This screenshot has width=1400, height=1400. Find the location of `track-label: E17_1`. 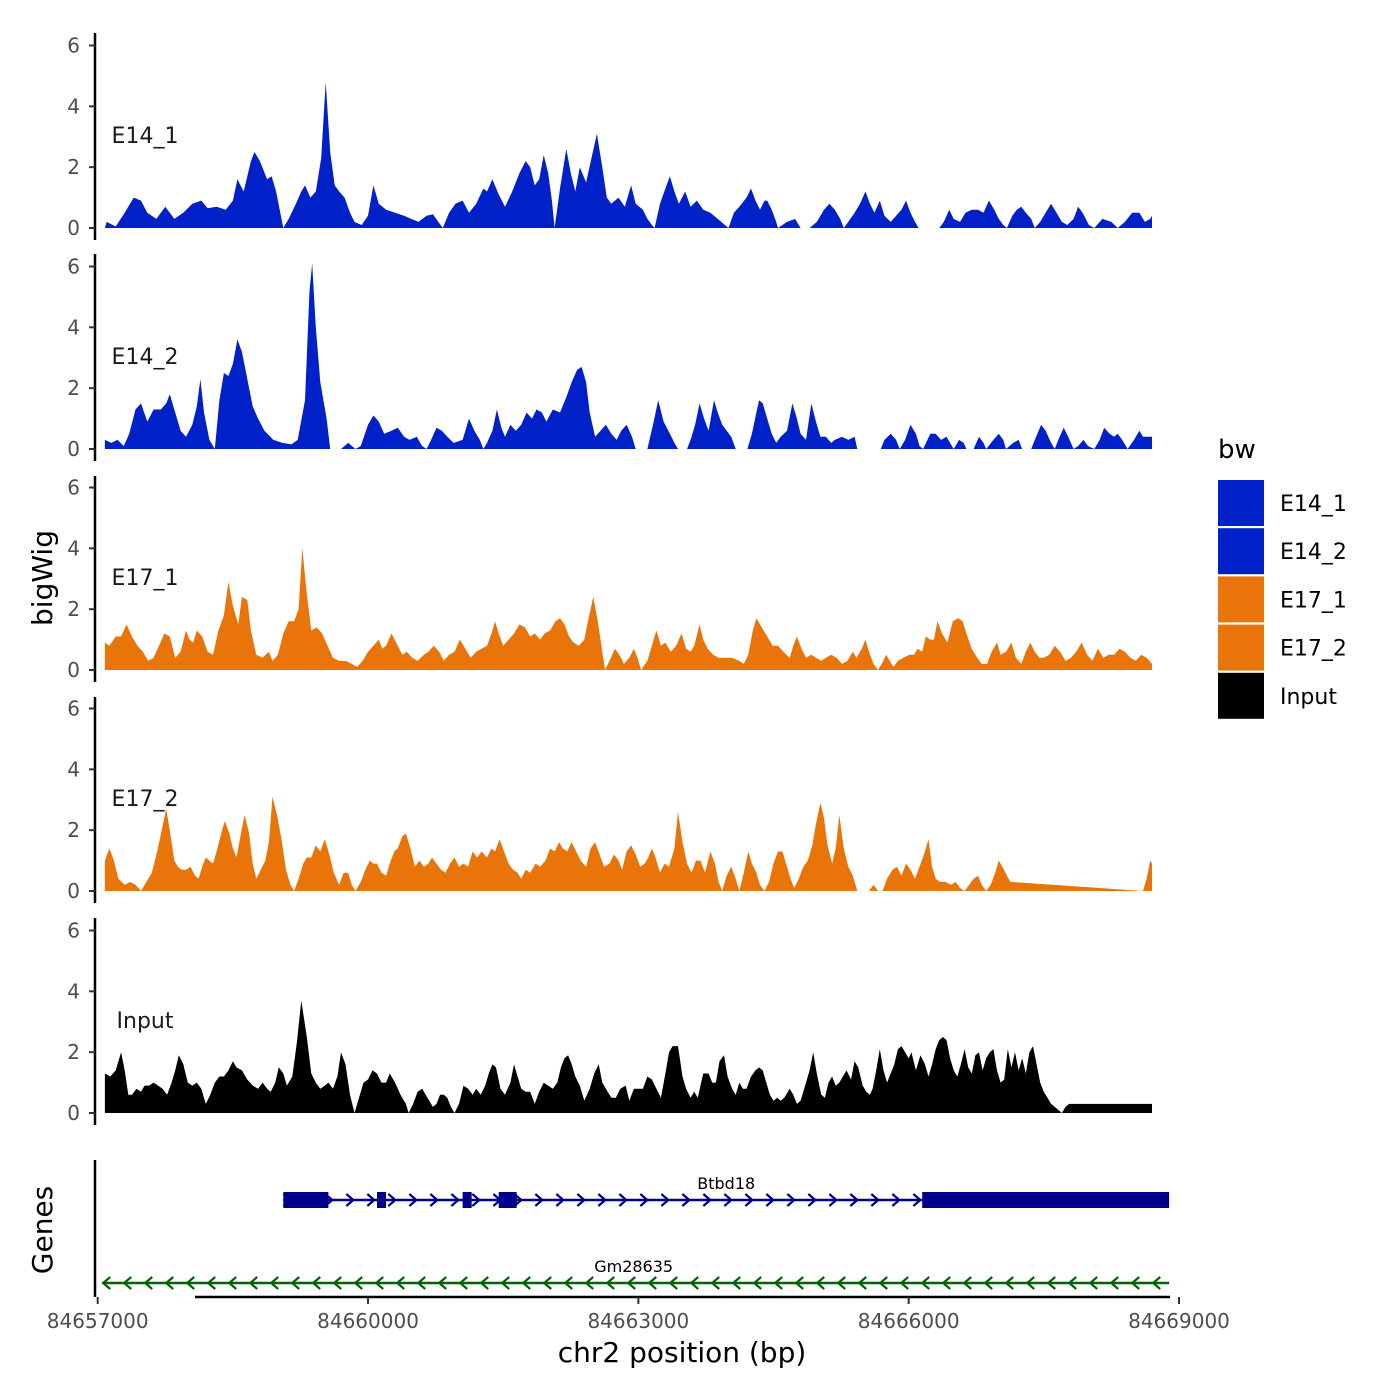

track-label: E17_1 is located at coordinates (145, 578).